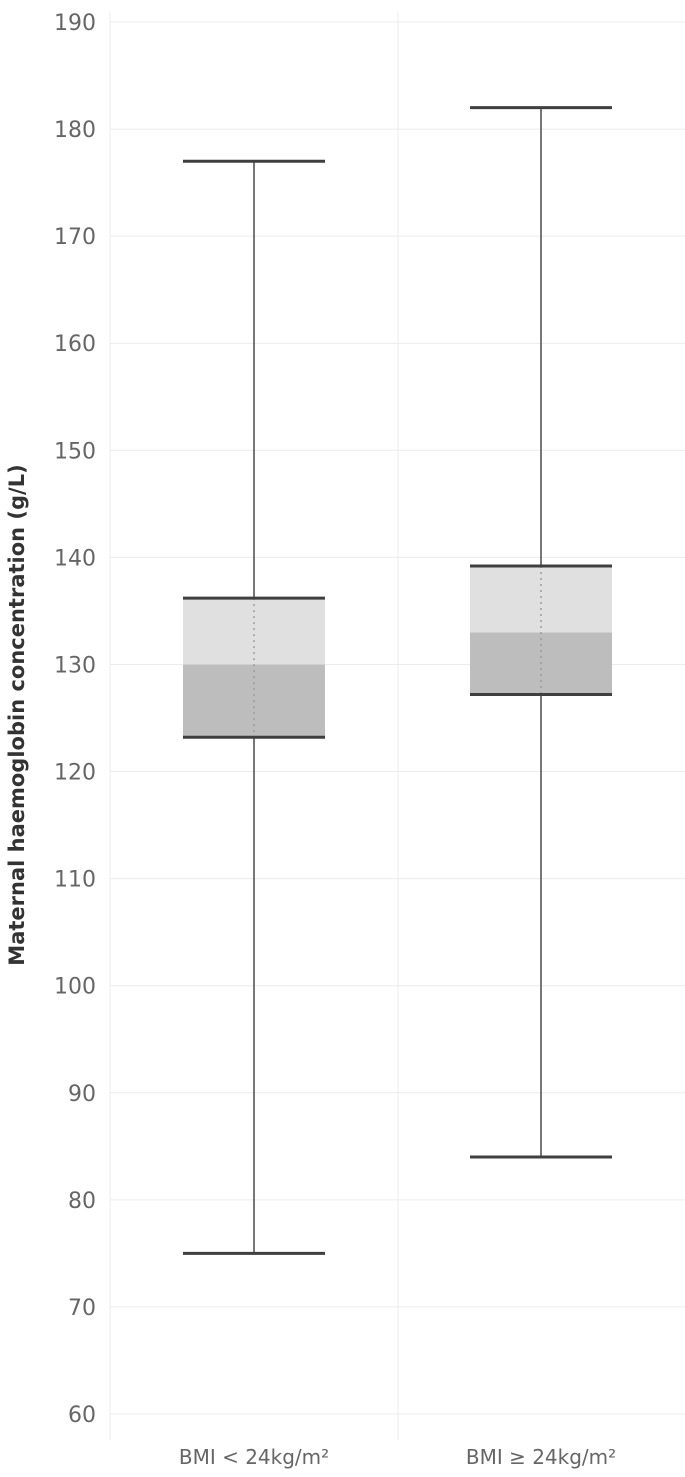 This screenshot has height=1477, width=685. Describe the element at coordinates (75, 237) in the screenshot. I see `y-tick-label: 170` at that location.